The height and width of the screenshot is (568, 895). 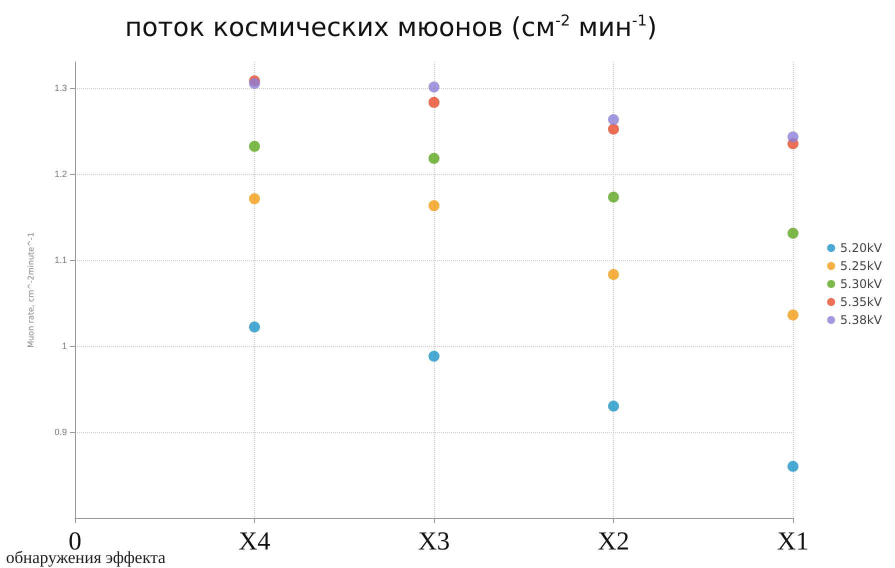 I want to click on legend-label: 5.38kV, so click(x=861, y=320).